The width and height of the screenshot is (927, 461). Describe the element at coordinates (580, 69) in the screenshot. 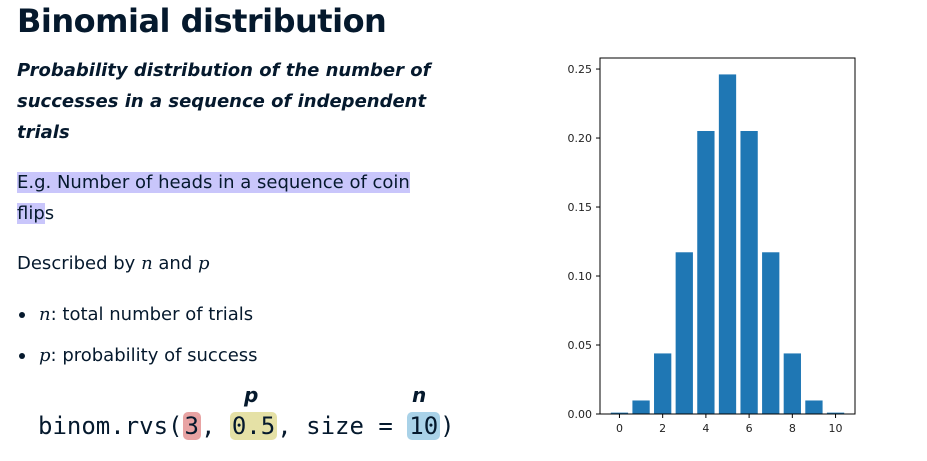

I see `y-tick-label: 0.25` at that location.